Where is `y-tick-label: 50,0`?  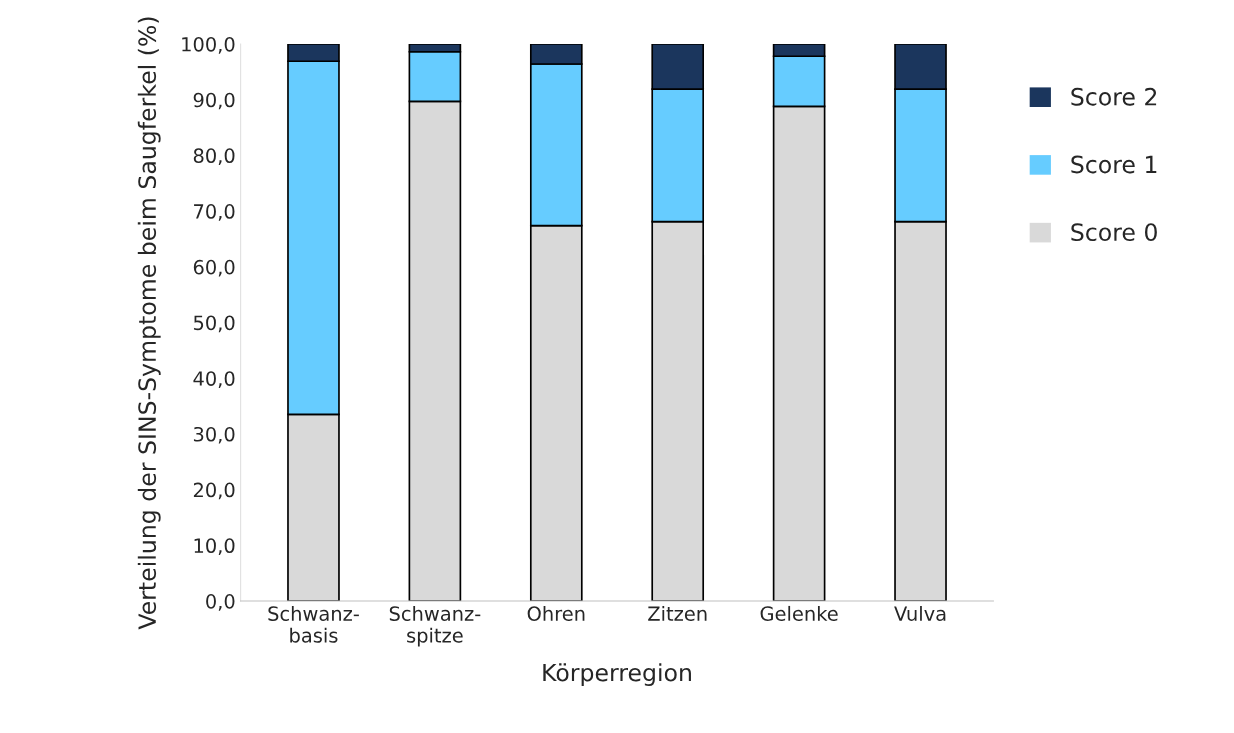 y-tick-label: 50,0 is located at coordinates (214, 324).